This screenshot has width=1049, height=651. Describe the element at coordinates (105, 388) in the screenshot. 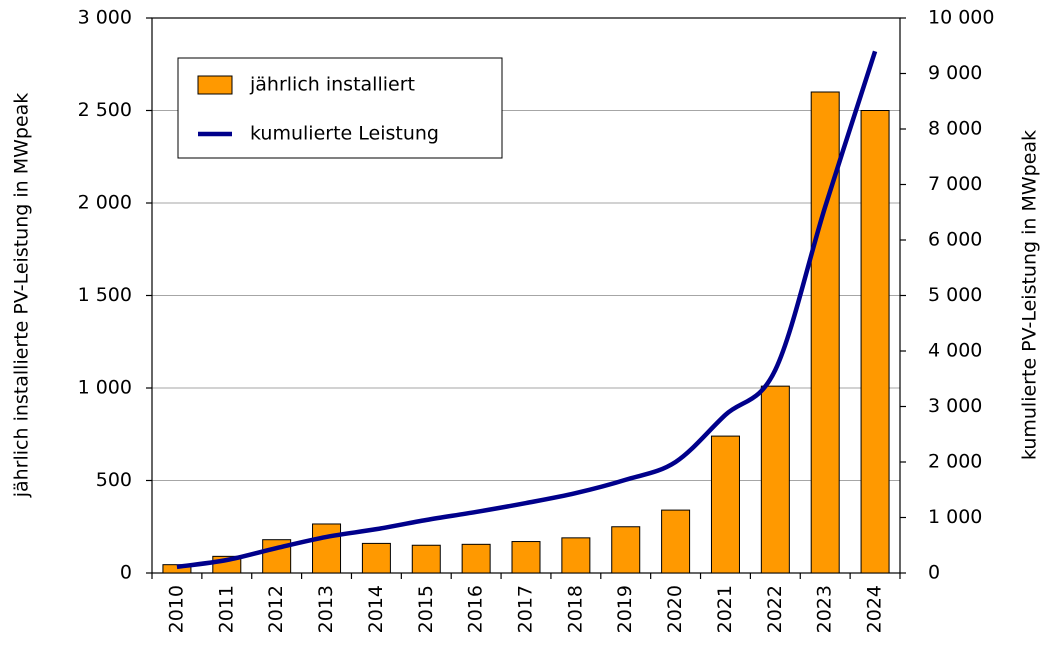

I see `y-tick-label: 1 000` at that location.